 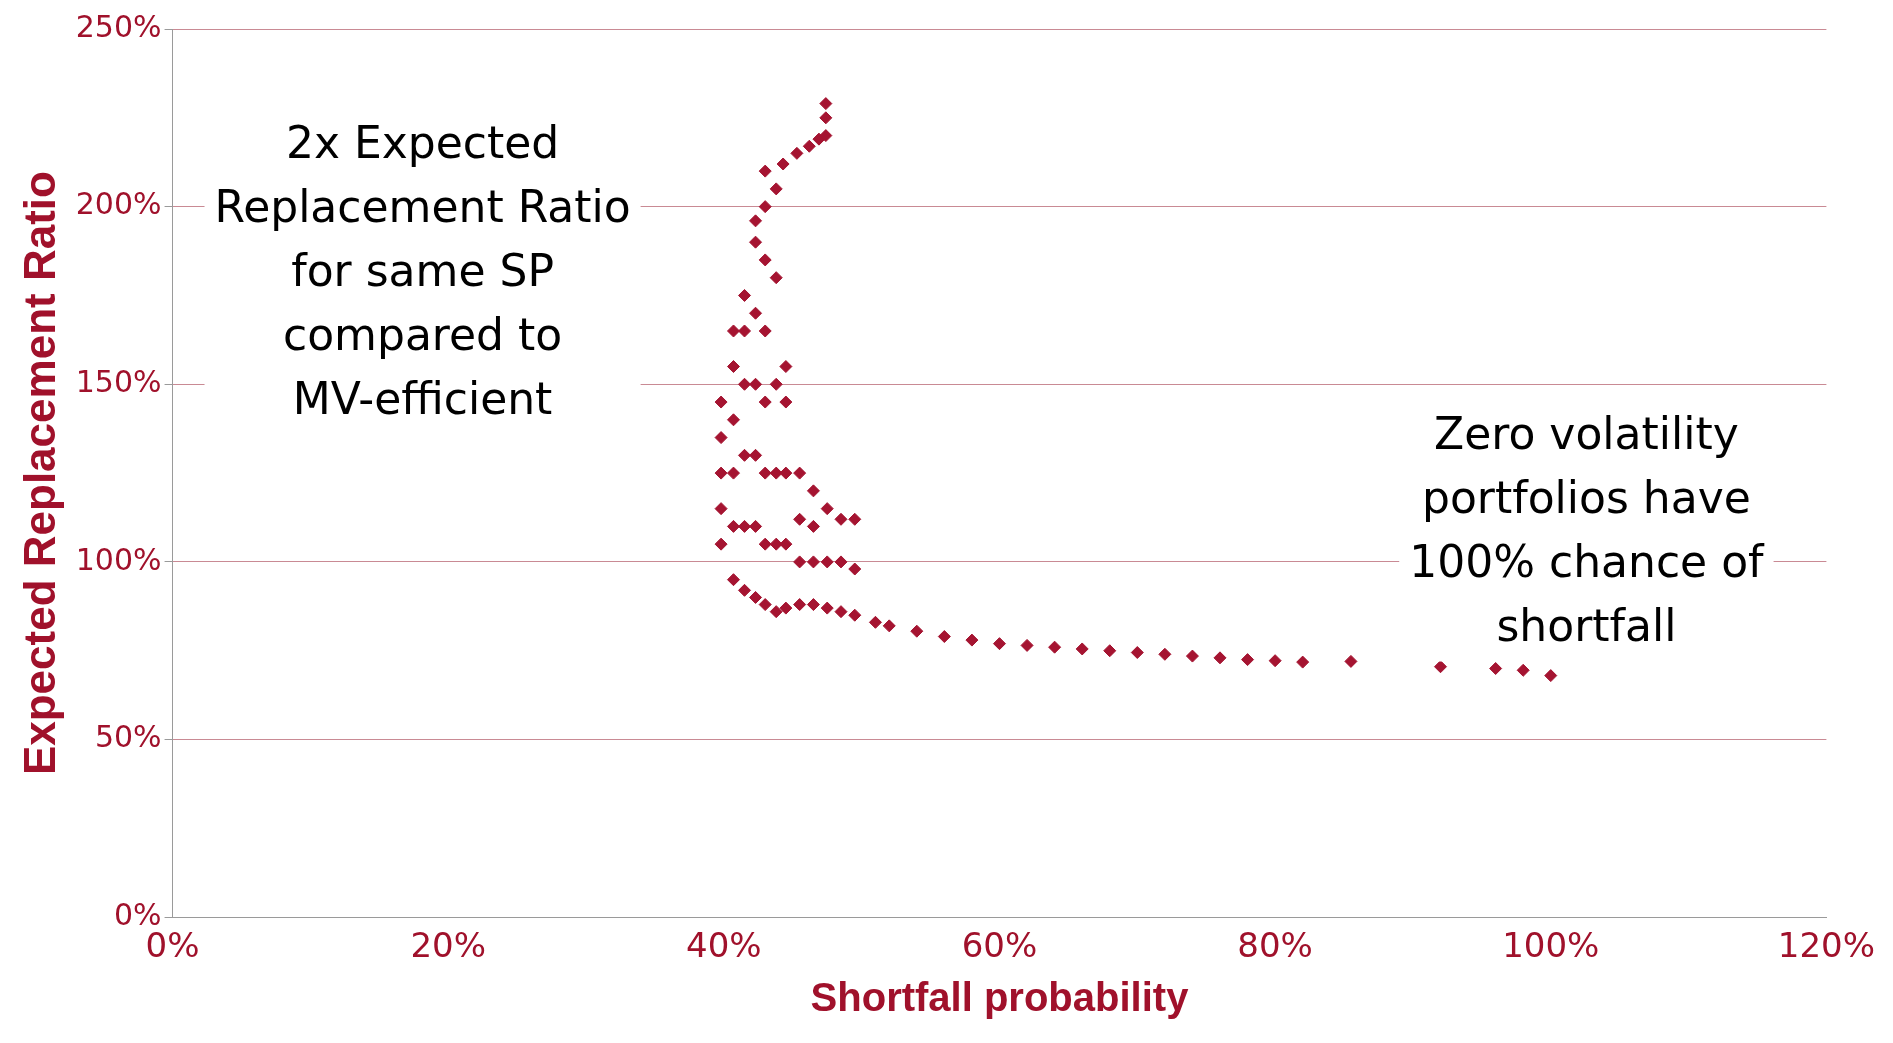 What do you see at coordinates (39, 473) in the screenshot?
I see `y-axis-title: Expected Replacement Ratio` at bounding box center [39, 473].